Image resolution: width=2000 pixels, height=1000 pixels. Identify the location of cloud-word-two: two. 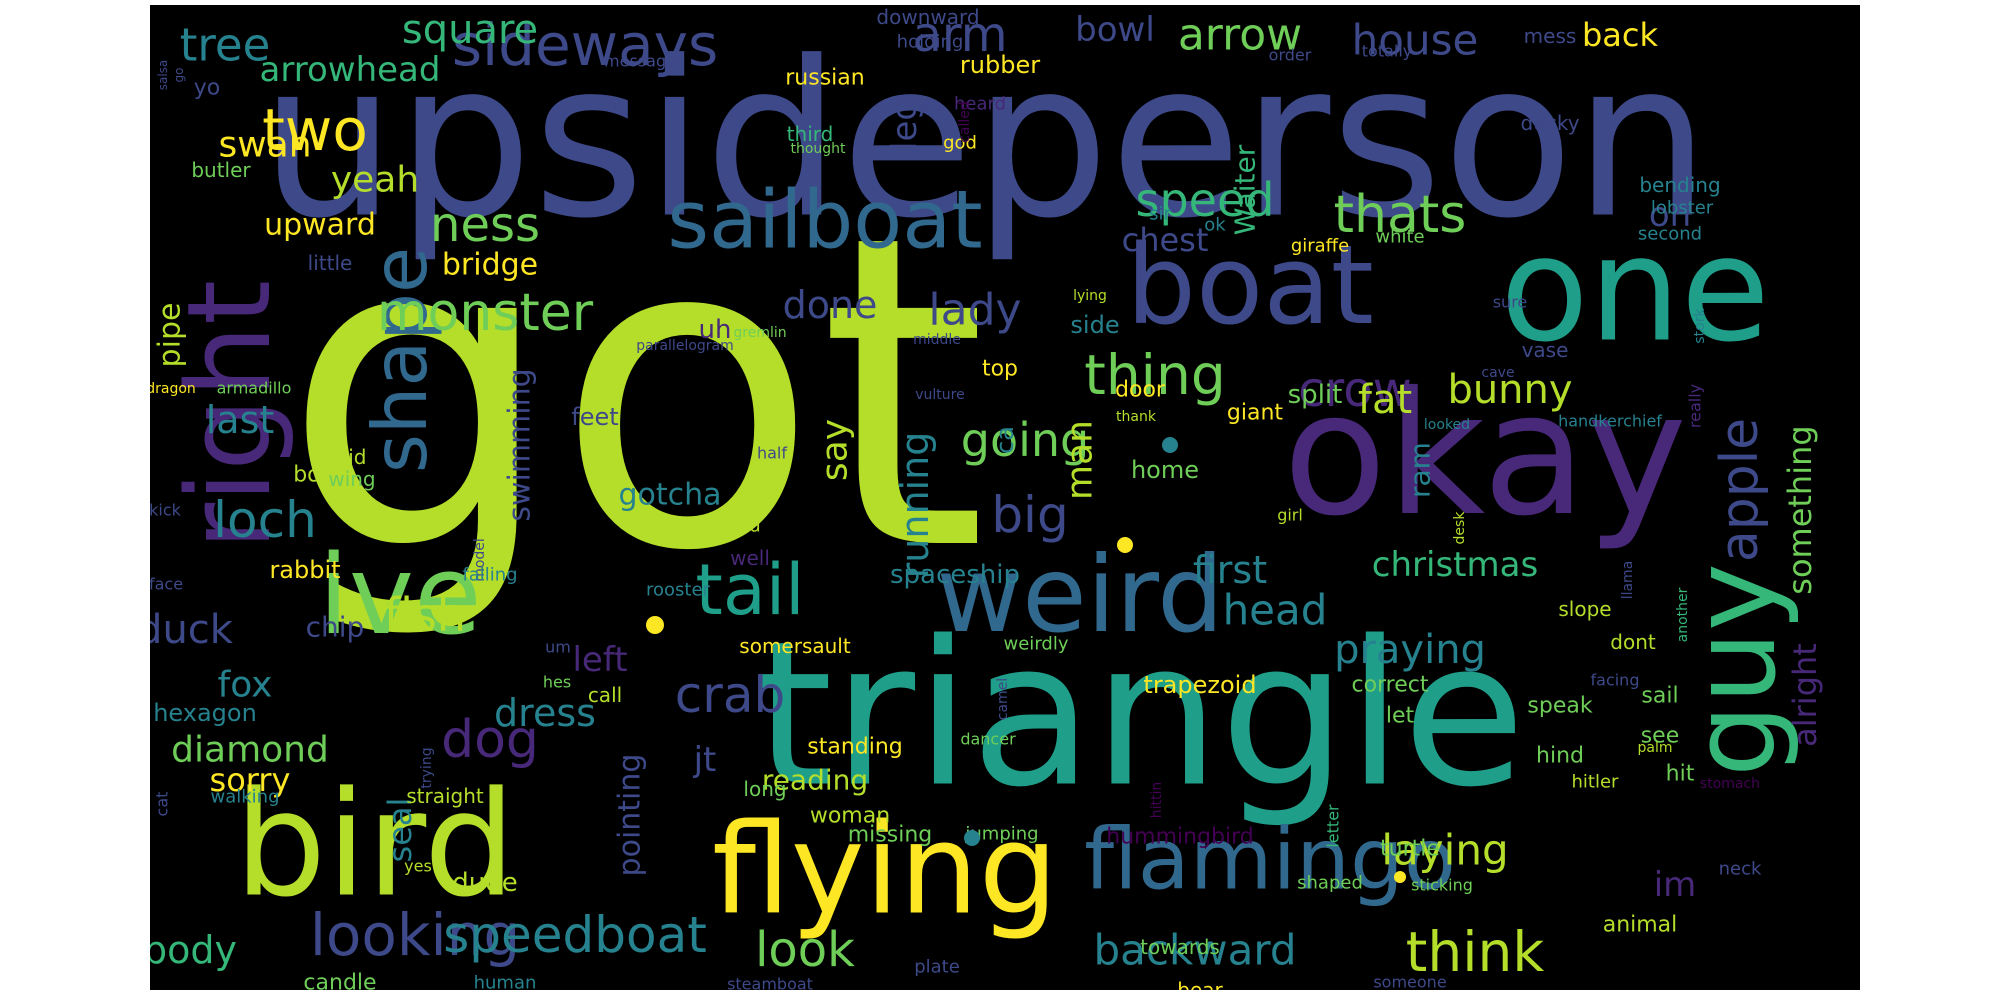
(315, 130).